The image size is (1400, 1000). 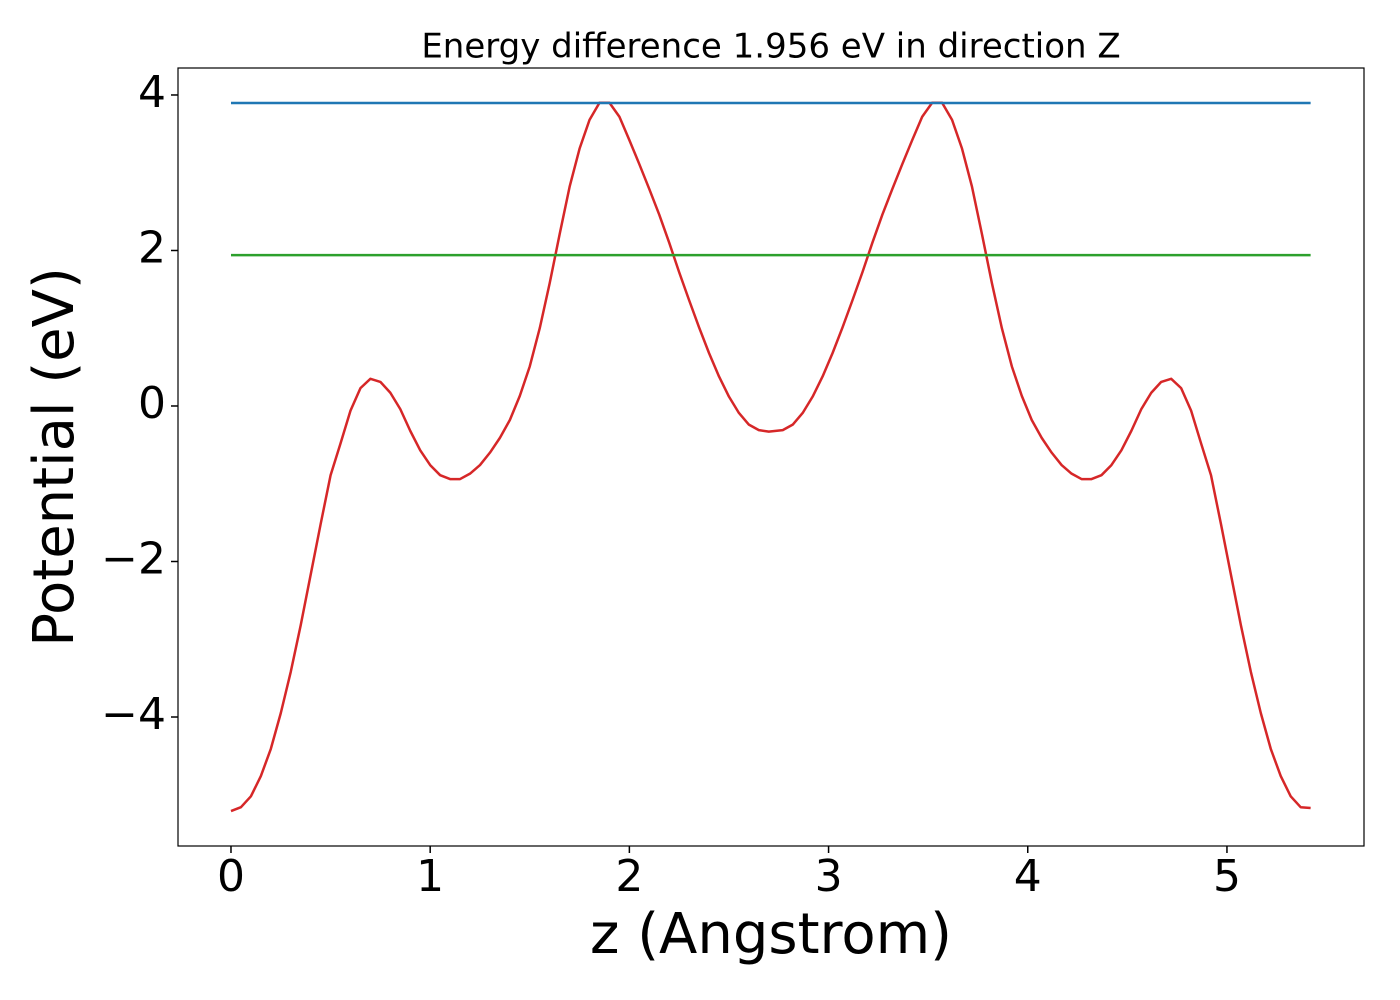 What do you see at coordinates (133, 714) in the screenshot?
I see `y-tick-label: −4` at bounding box center [133, 714].